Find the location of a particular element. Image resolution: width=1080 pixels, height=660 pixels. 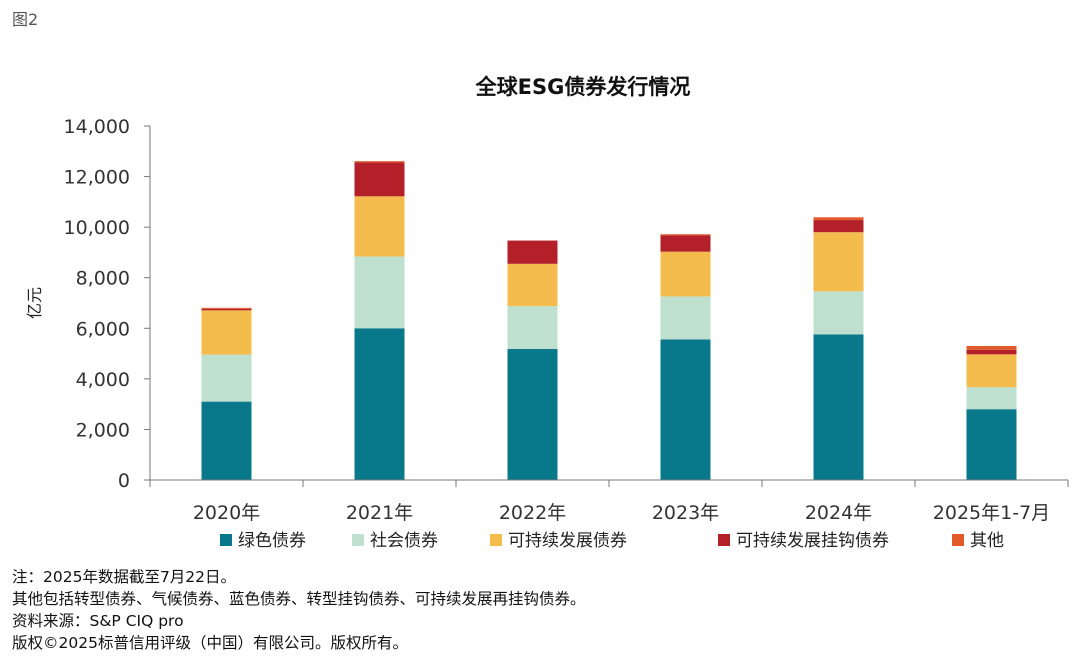

x-tick-label: 2021年 is located at coordinates (379, 513).